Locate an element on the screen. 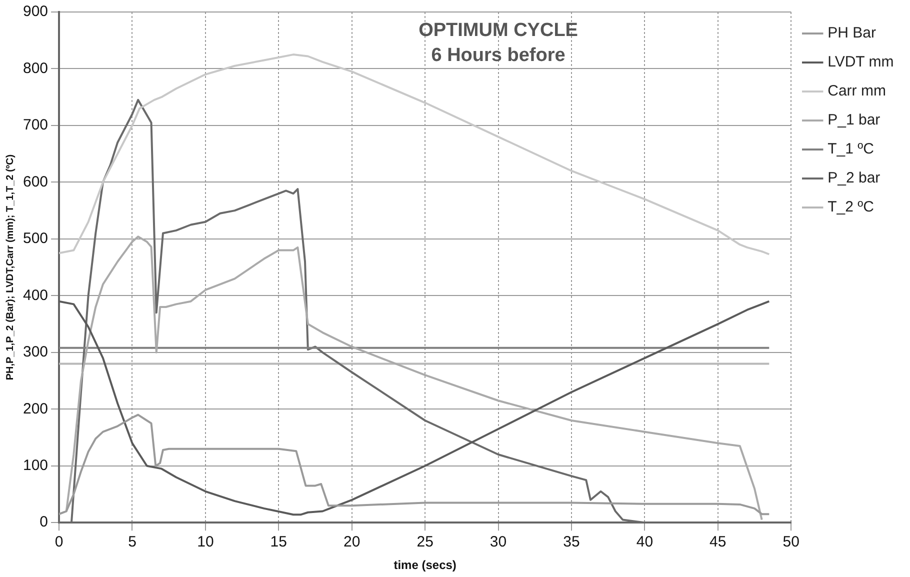 Image resolution: width=910 pixels, height=577 pixels. x-tick-label: 10 is located at coordinates (205, 542).